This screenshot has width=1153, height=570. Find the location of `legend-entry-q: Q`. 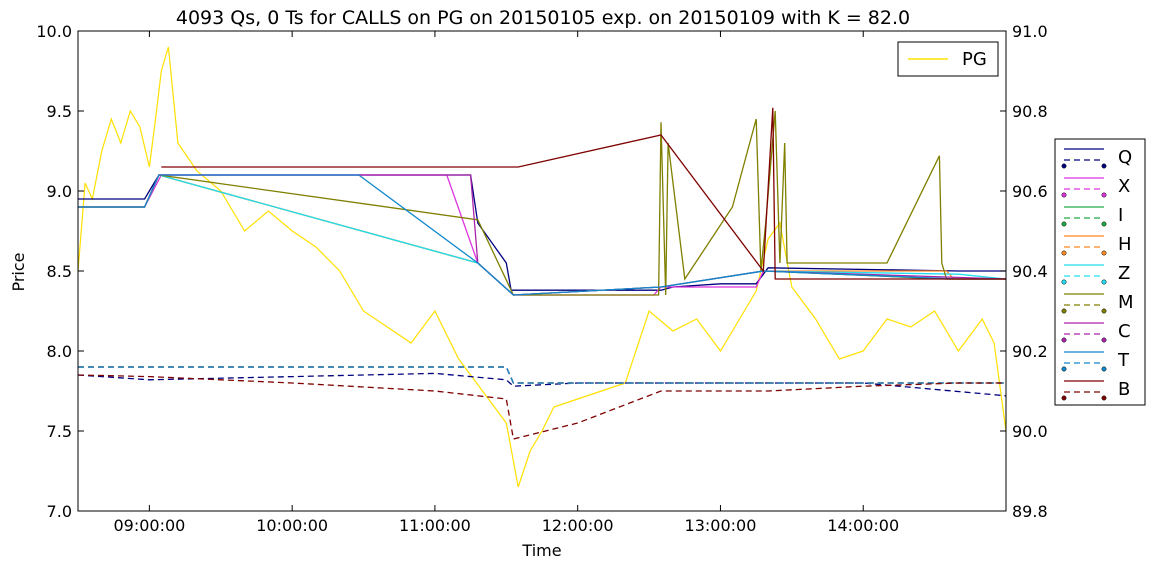

legend-entry-q: Q is located at coordinates (1096, 158).